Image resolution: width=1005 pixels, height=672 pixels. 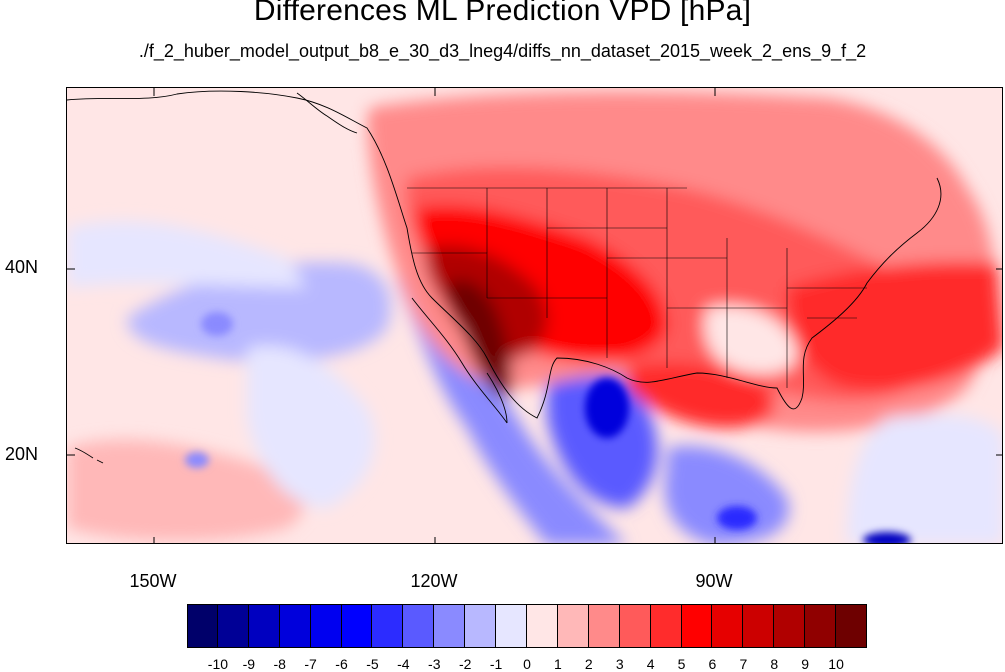 I want to click on colorbar-label: 7, so click(x=743, y=664).